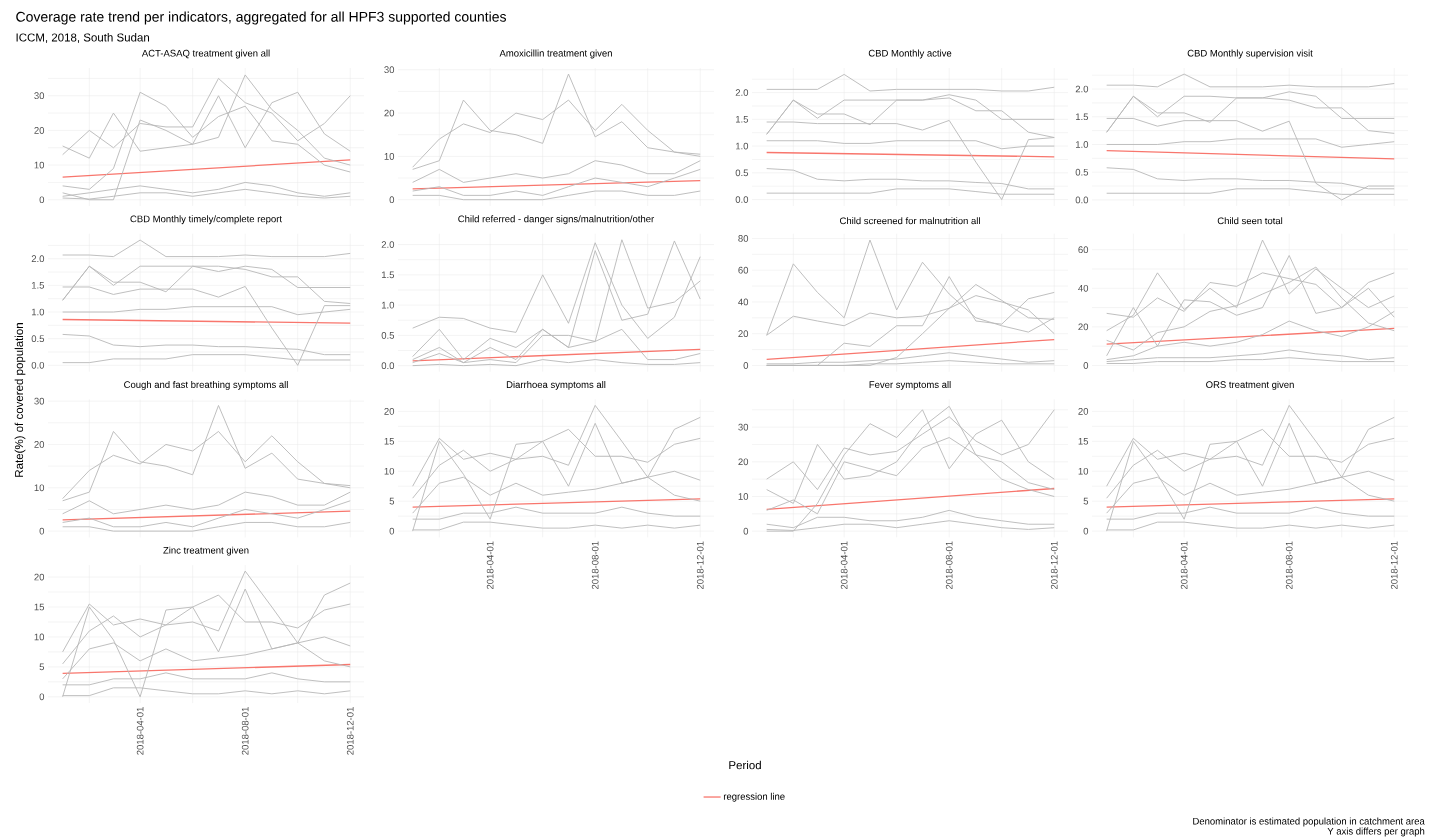 This screenshot has width=1429, height=838. I want to click on chart-title: Child seen total, so click(1250, 221).